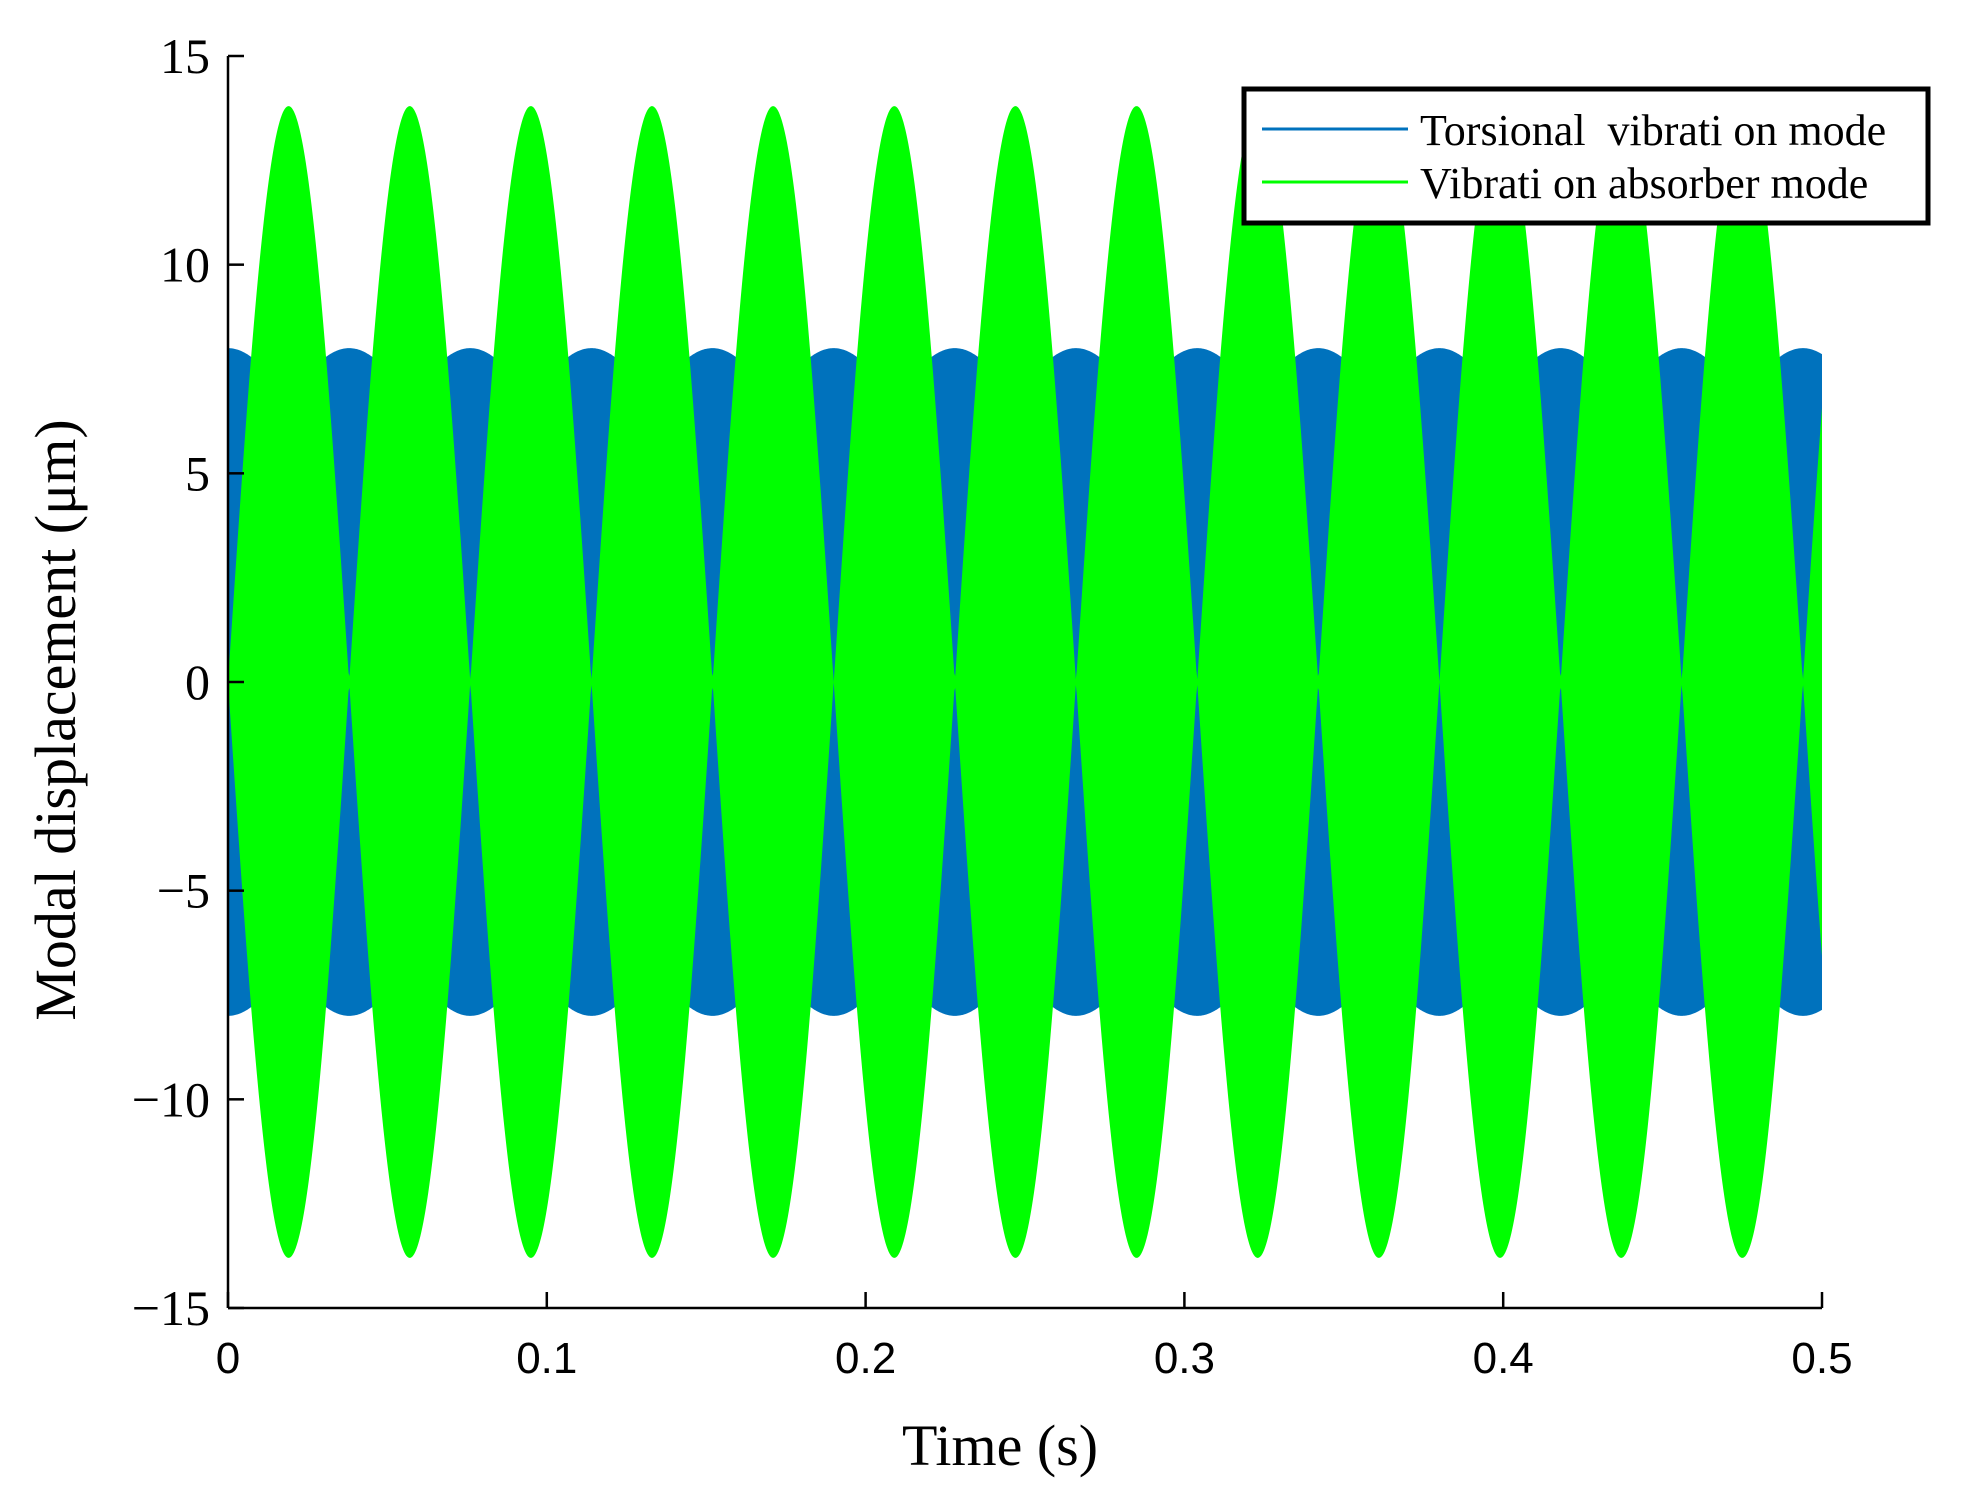  What do you see at coordinates (1000, 1445) in the screenshot?
I see `x-axis-title: Time (s)` at bounding box center [1000, 1445].